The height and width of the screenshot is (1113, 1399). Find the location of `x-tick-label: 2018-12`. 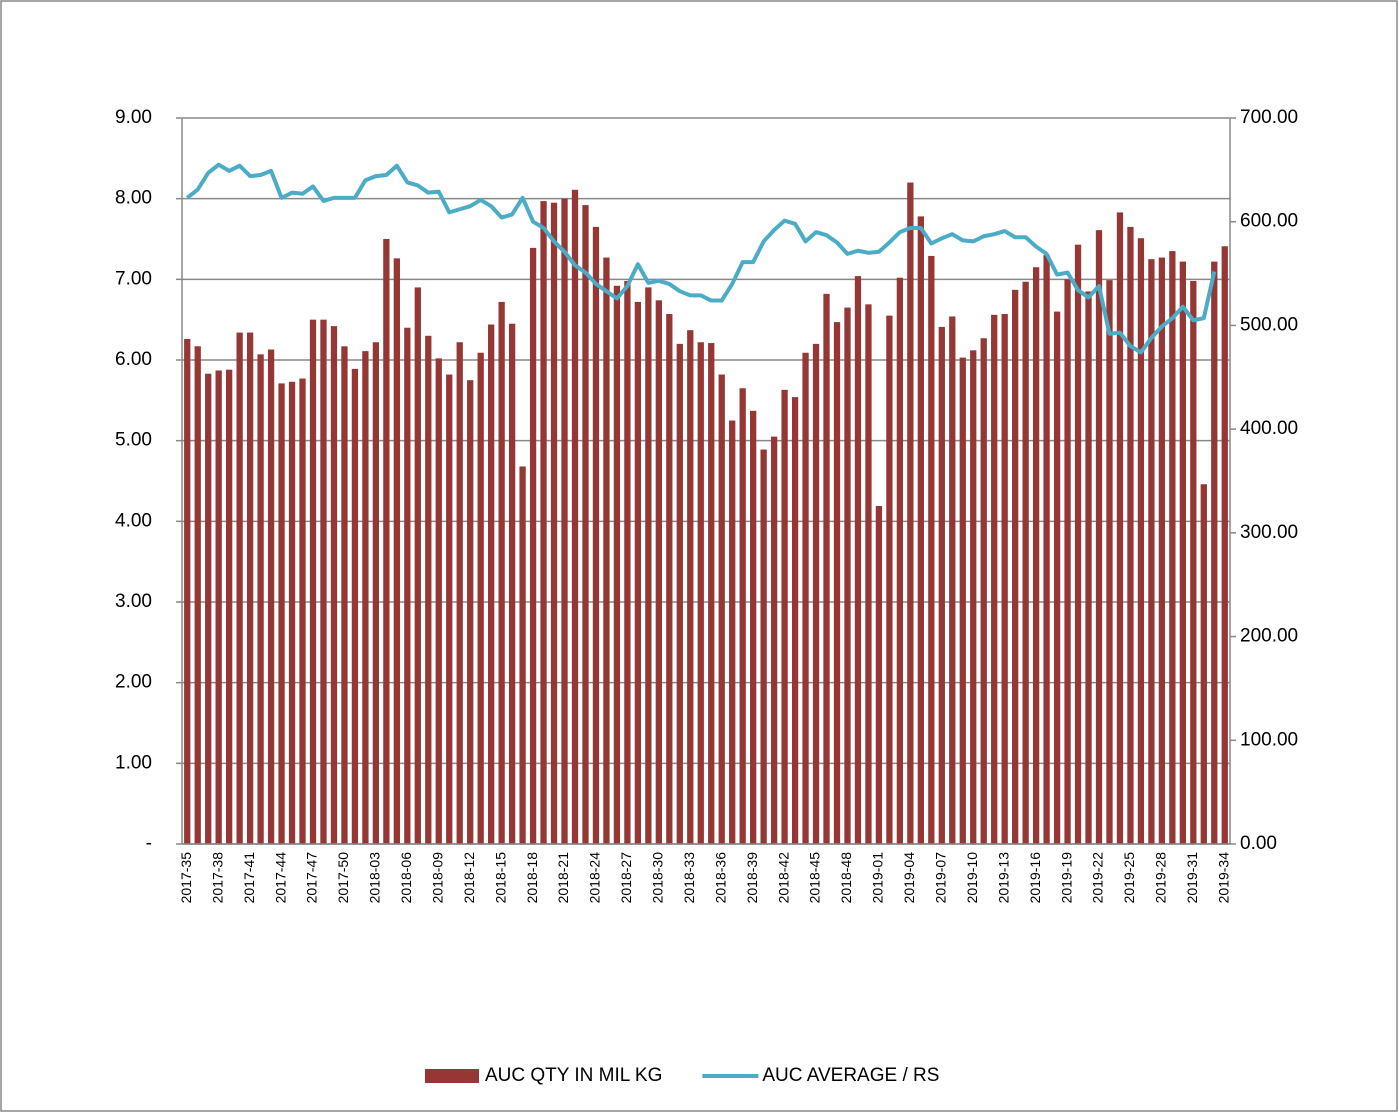

x-tick-label: 2018-12 is located at coordinates (469, 878).